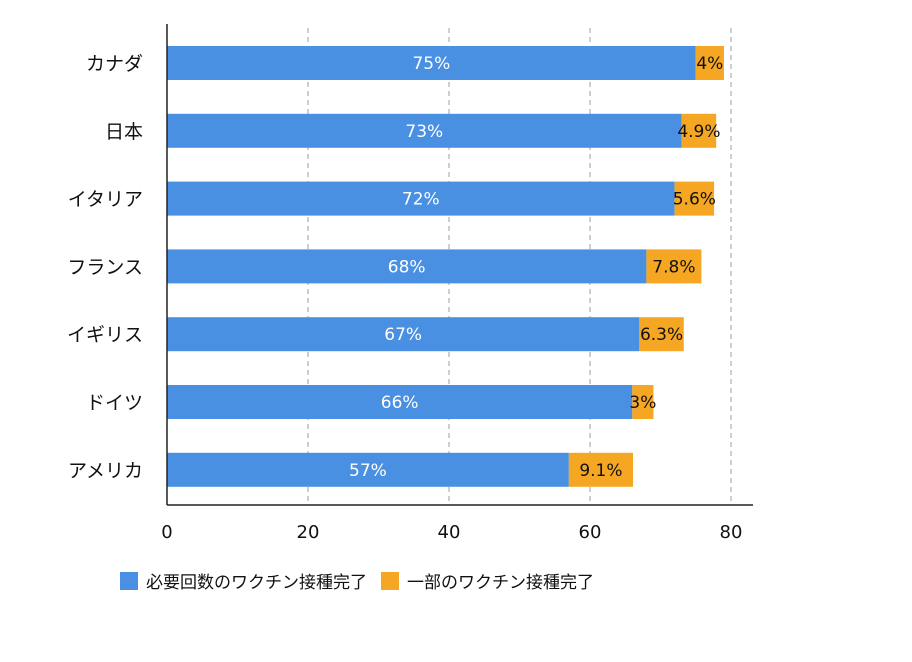 The height and width of the screenshot is (662, 912). Describe the element at coordinates (500, 583) in the screenshot. I see `legend-label-partial: 一部のワクチン接種完了` at that location.